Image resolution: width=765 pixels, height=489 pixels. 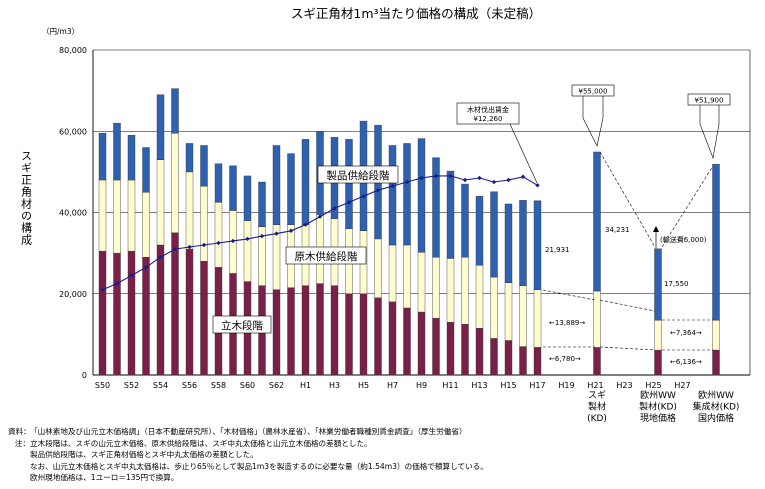 What do you see at coordinates (73, 213) in the screenshot?
I see `y-tick-label: 40,000` at bounding box center [73, 213].